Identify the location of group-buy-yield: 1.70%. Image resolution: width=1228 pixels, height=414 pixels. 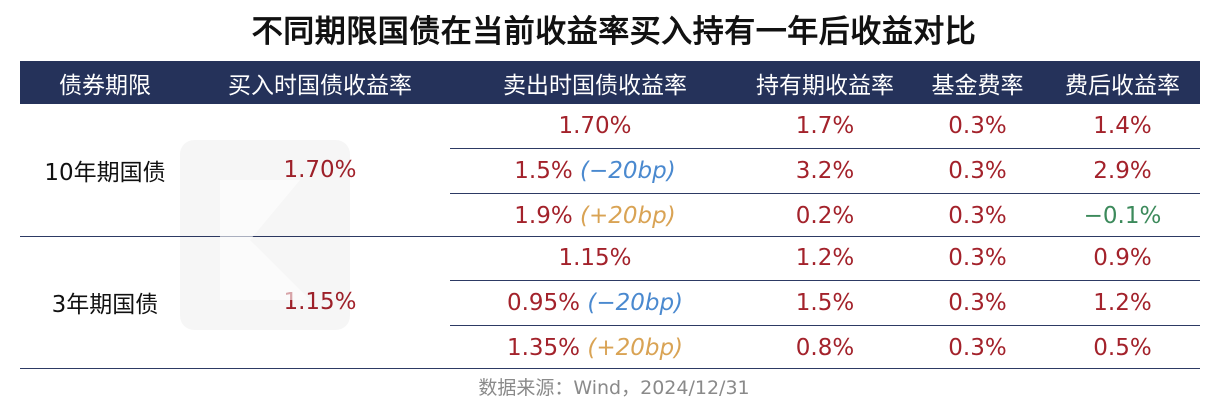
(320, 170).